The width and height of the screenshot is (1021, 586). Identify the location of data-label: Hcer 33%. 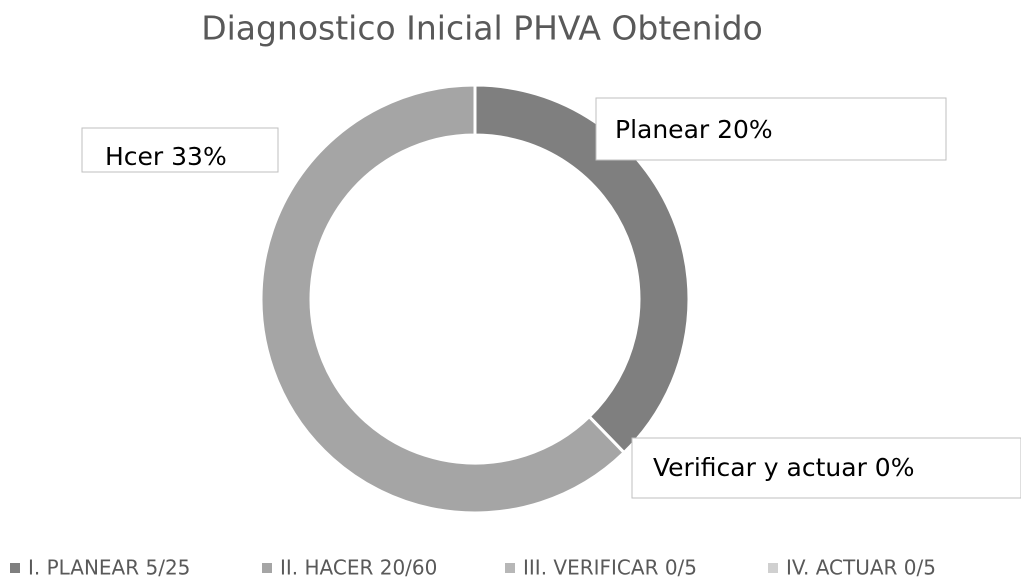
(166, 156).